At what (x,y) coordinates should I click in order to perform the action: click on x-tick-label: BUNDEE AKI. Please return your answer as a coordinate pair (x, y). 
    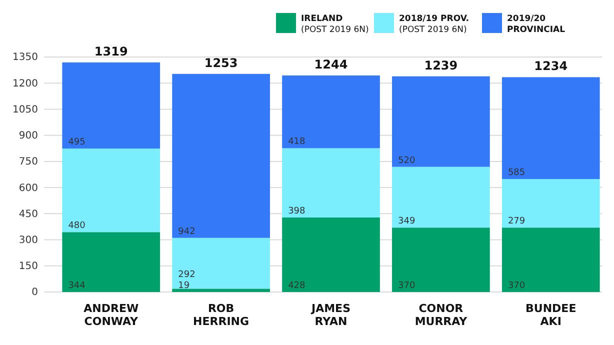
    Looking at the image, I should click on (551, 315).